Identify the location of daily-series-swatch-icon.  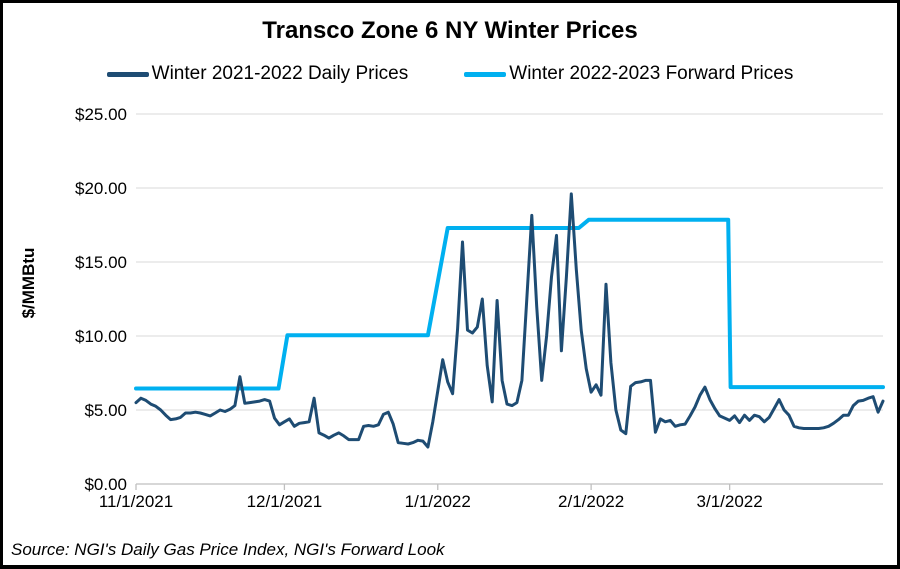
(127, 74).